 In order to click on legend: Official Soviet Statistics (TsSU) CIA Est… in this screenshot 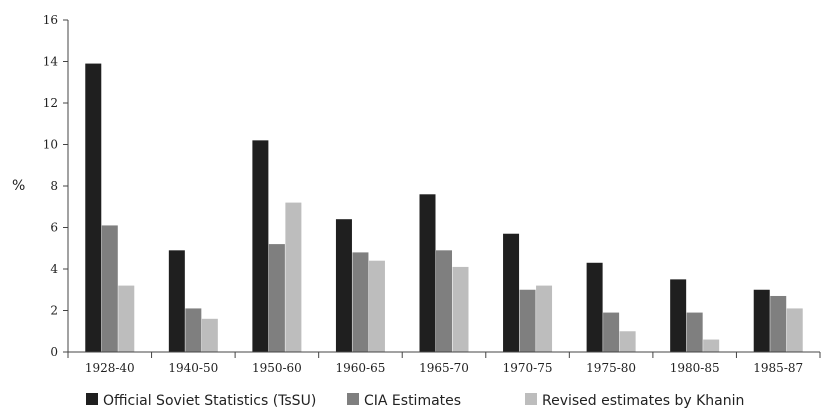, I will do `click(415, 401)`.